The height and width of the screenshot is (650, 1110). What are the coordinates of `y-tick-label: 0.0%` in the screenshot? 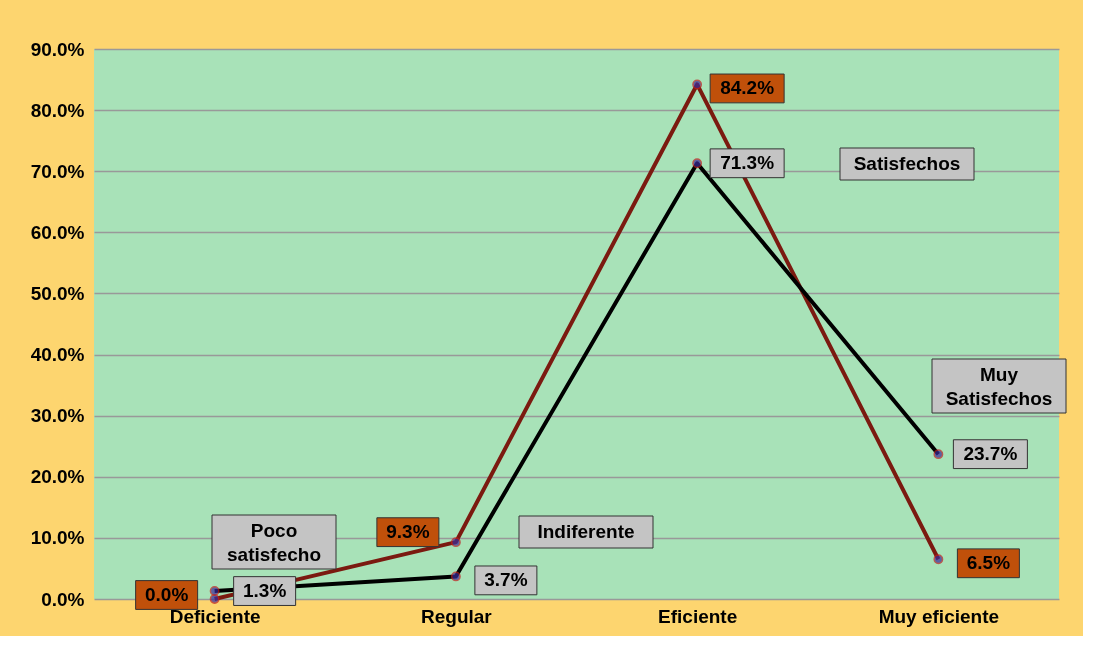 It's located at (63, 599).